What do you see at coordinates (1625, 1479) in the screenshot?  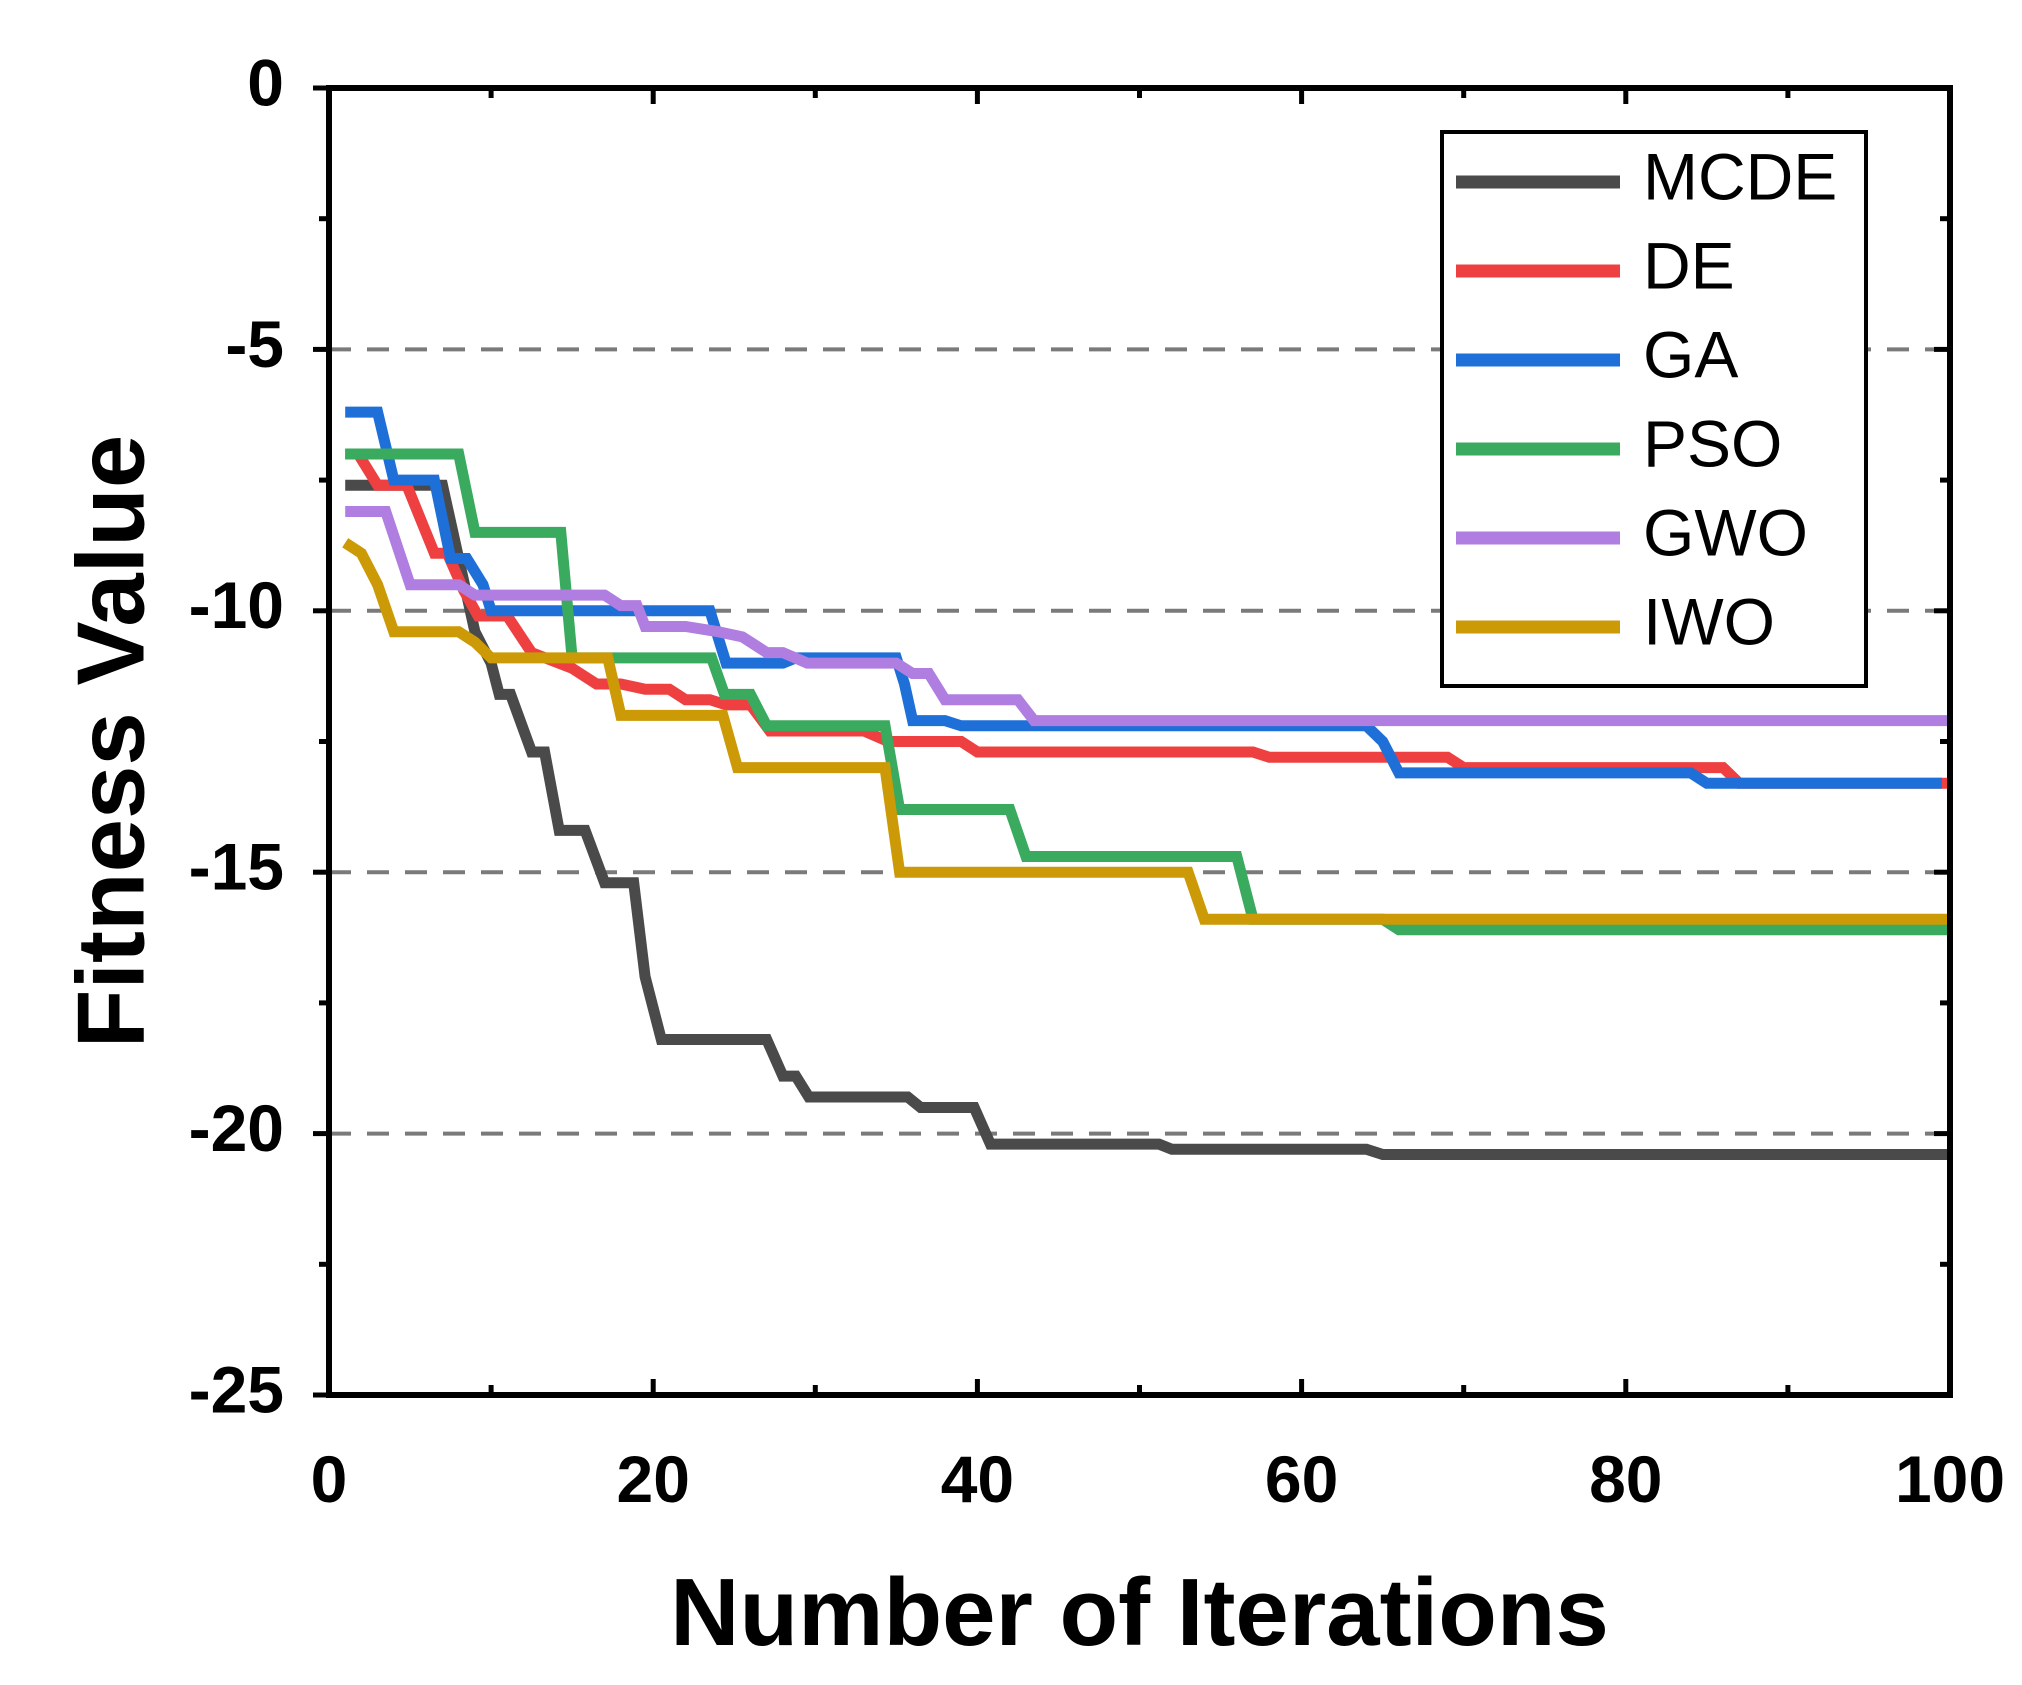 I see `x-tick-label: 80` at bounding box center [1625, 1479].